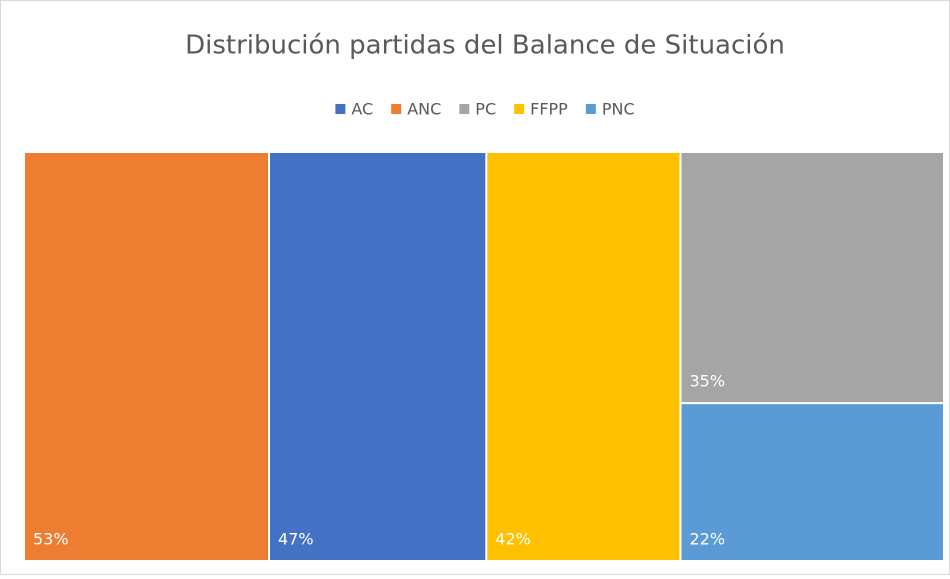  Describe the element at coordinates (513, 539) in the screenshot. I see `data-label: 42%` at that location.